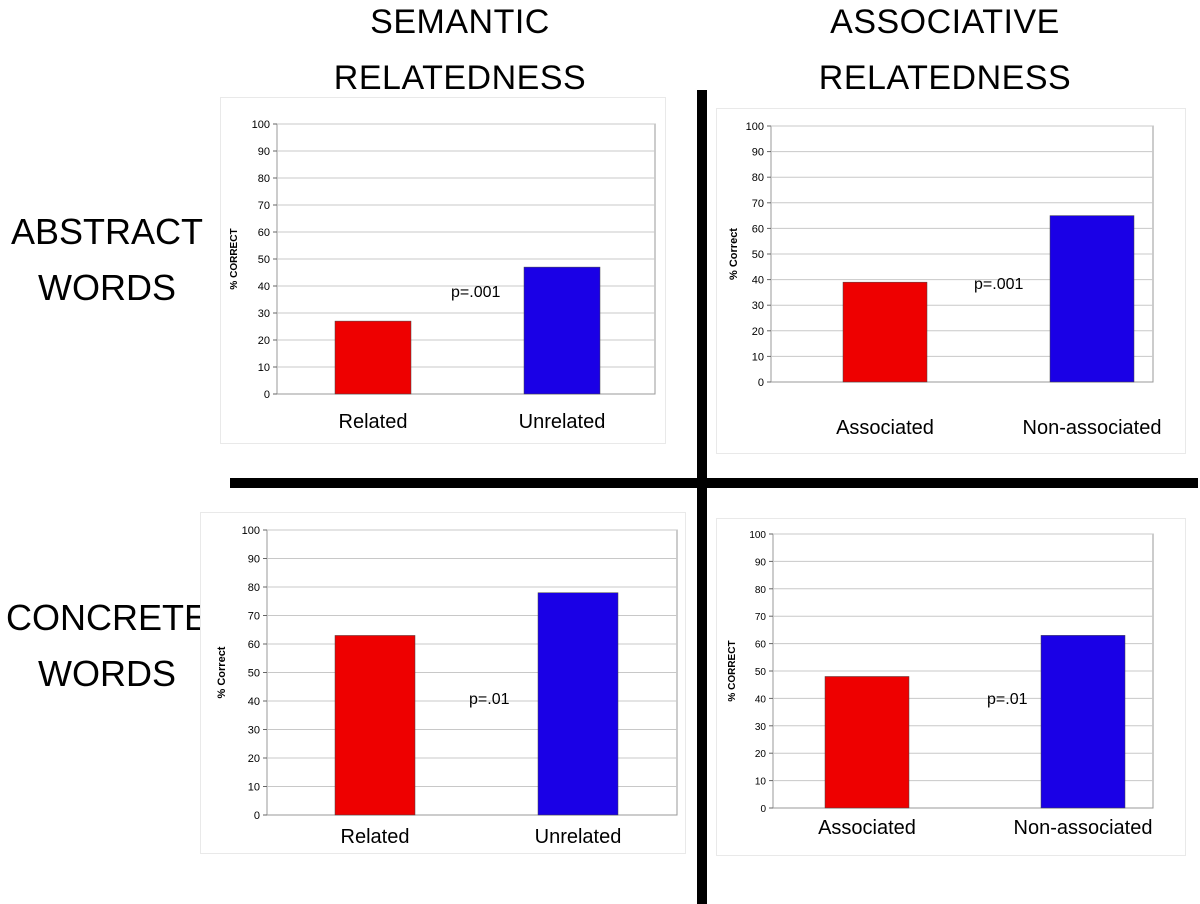 This screenshot has height=904, width=1200. Describe the element at coordinates (107, 231) in the screenshot. I see `row-label-abstract-line1: ABSTRACT` at that location.